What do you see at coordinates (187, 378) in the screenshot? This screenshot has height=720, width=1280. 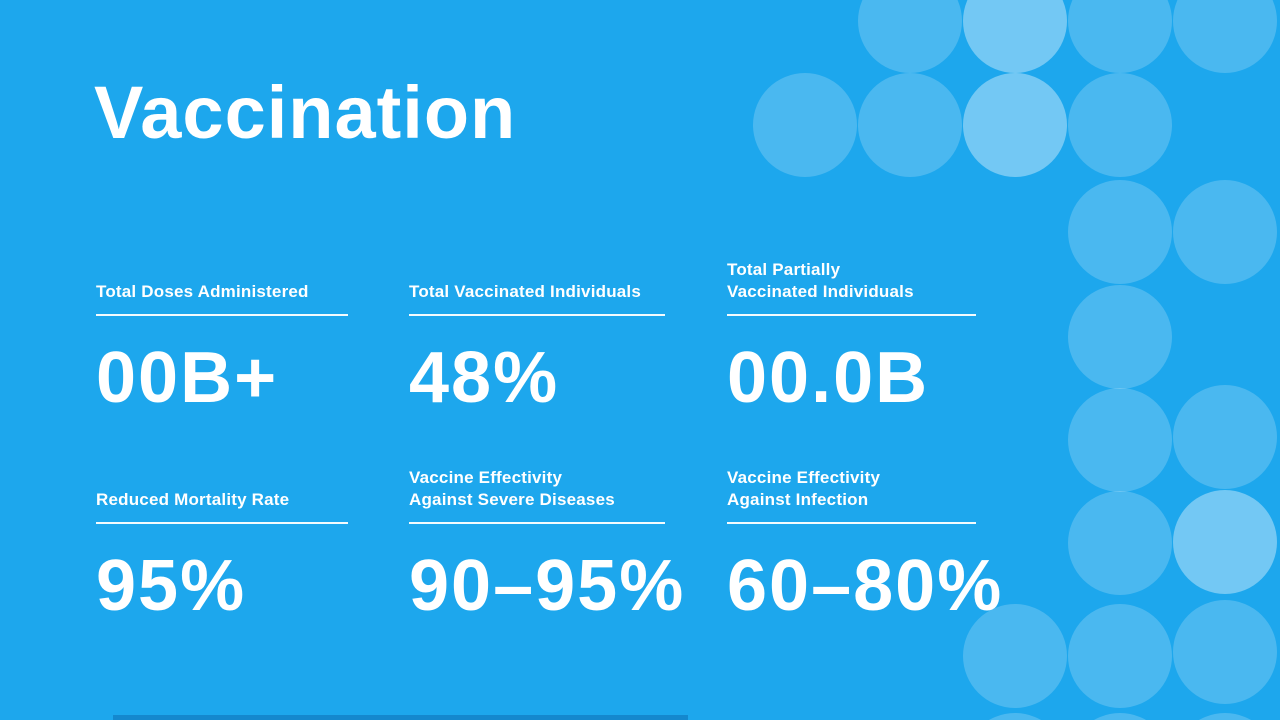 I see `stat-value: 00B+` at bounding box center [187, 378].